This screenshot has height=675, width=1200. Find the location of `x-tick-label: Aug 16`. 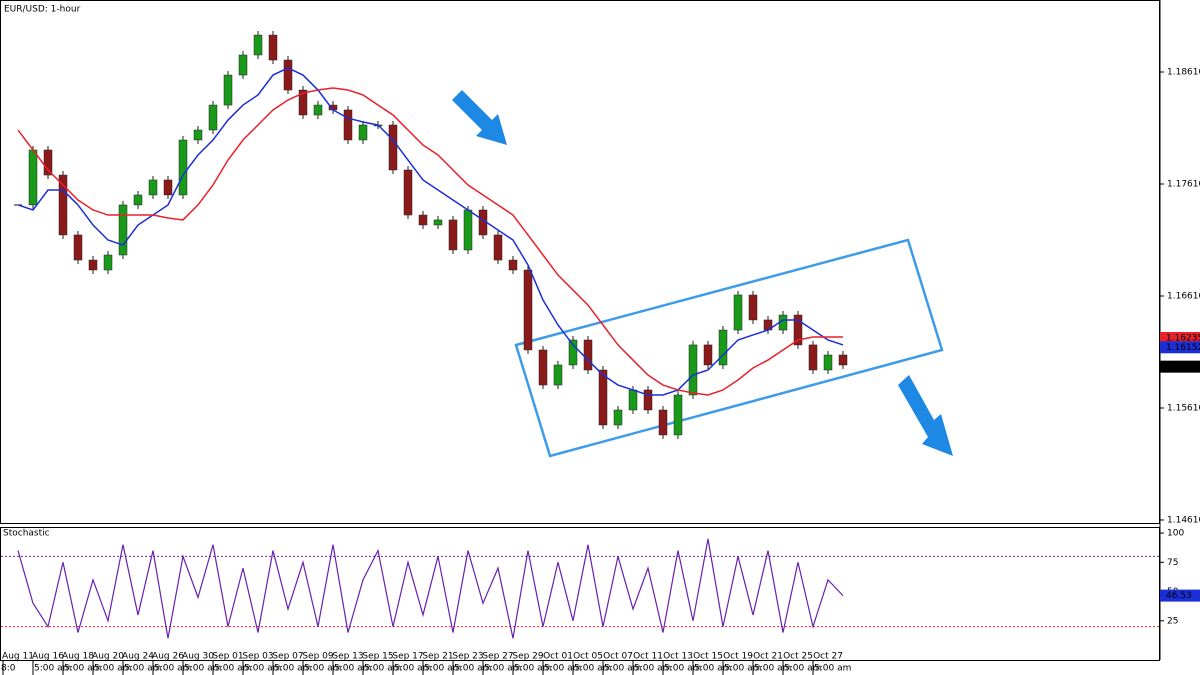

x-tick-label: Aug 16 is located at coordinates (48, 657).